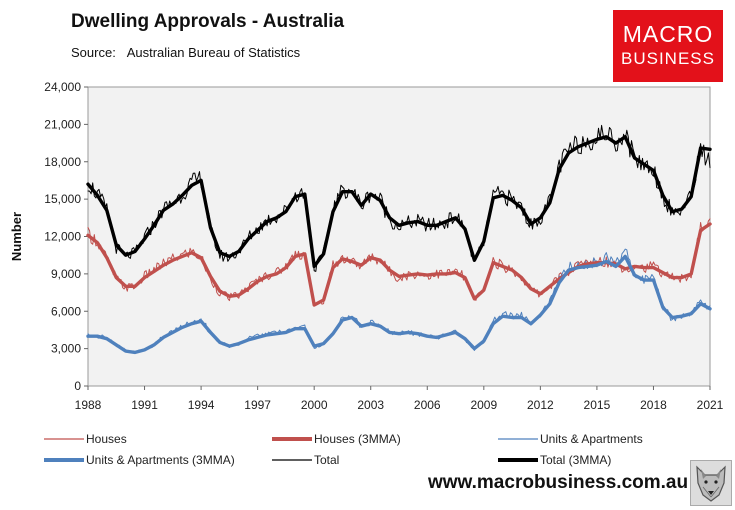 This screenshot has height=510, width=735. Describe the element at coordinates (540, 405) in the screenshot. I see `x-tick-label: 2012` at that location.